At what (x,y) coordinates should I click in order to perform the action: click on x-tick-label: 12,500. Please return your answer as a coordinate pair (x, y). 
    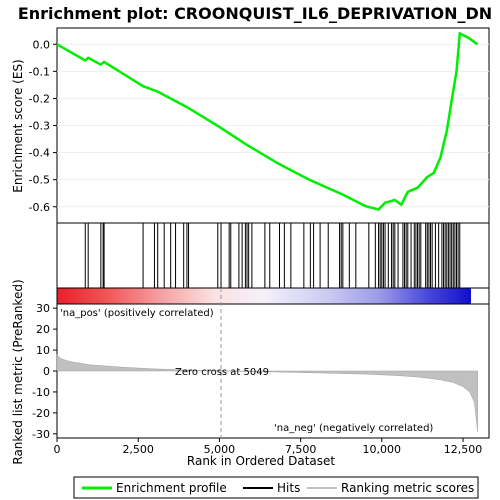
    Looking at the image, I should click on (463, 449).